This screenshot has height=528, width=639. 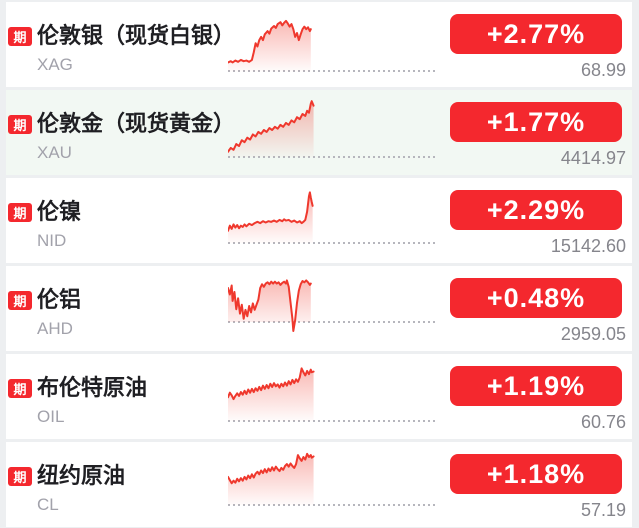 I want to click on instrument-info: 期 伦铝 AHD, so click(x=44, y=312).